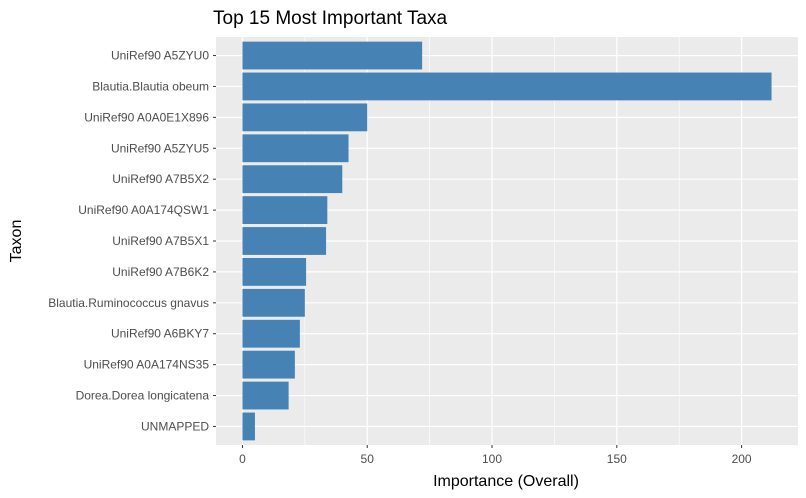 This screenshot has width=806, height=498. I want to click on y-tick-label: UniRef90 A7B5X2, so click(160, 179).